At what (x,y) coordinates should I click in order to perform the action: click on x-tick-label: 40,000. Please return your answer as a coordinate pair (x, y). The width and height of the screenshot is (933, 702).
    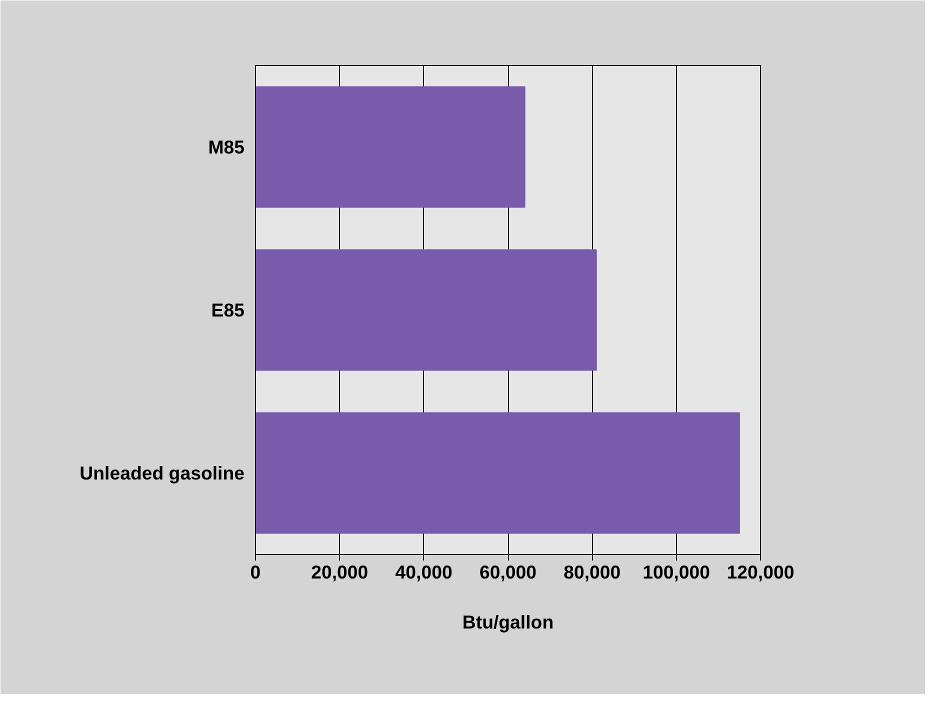
    Looking at the image, I should click on (423, 572).